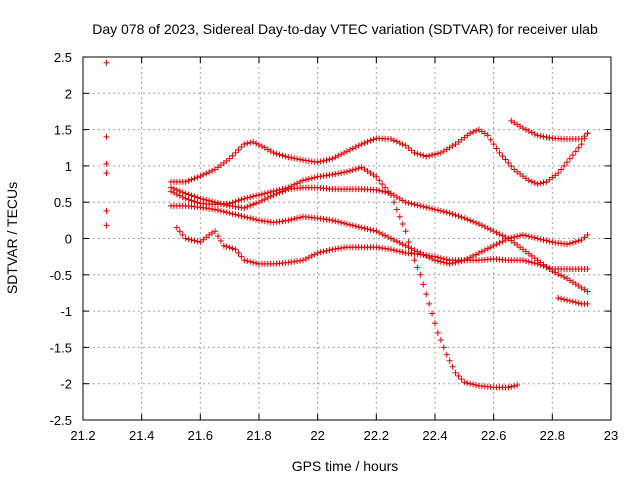 Image resolution: width=640 pixels, height=480 pixels. Describe the element at coordinates (317, 435) in the screenshot. I see `x-tick-label: 22` at that location.